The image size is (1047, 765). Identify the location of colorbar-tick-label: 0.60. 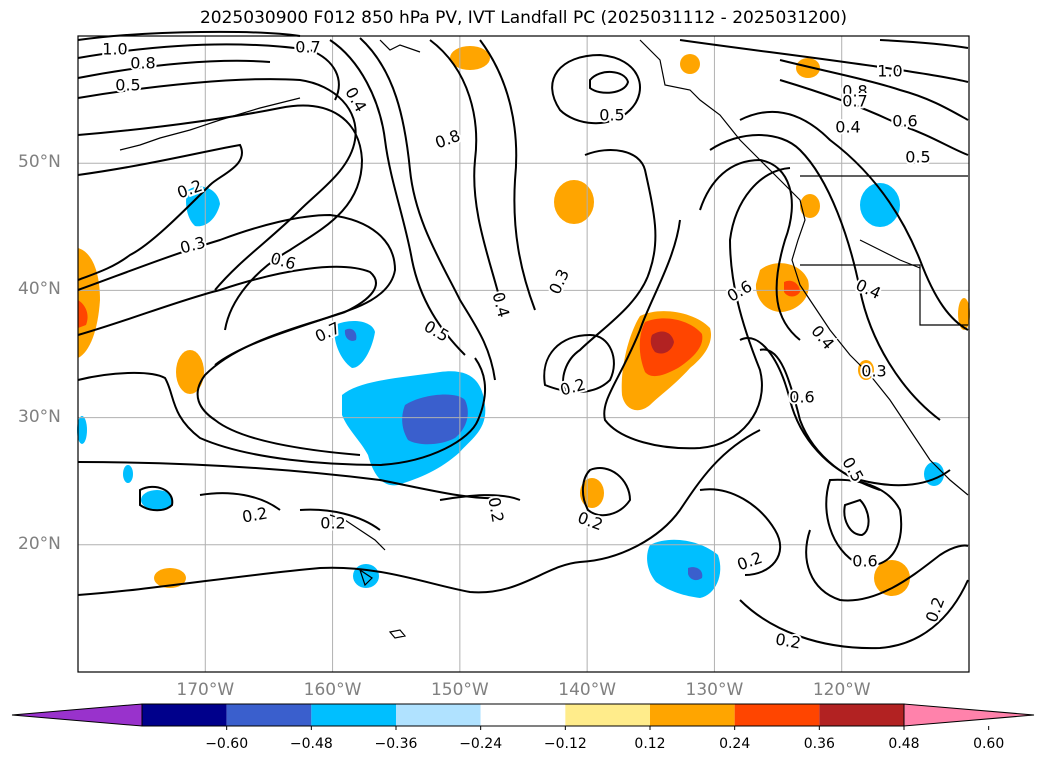
(989, 744).